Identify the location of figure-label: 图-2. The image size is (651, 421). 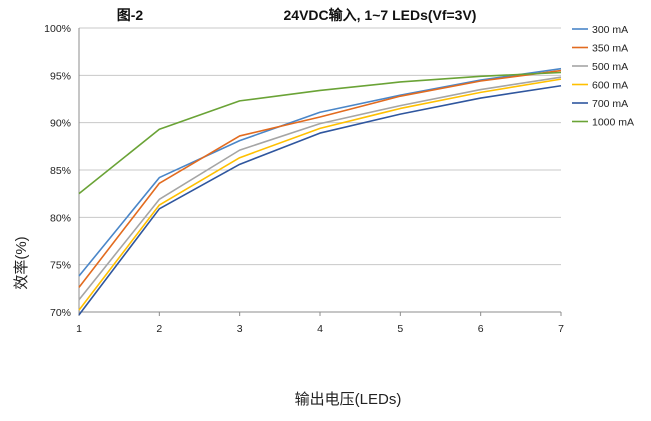
(130, 15).